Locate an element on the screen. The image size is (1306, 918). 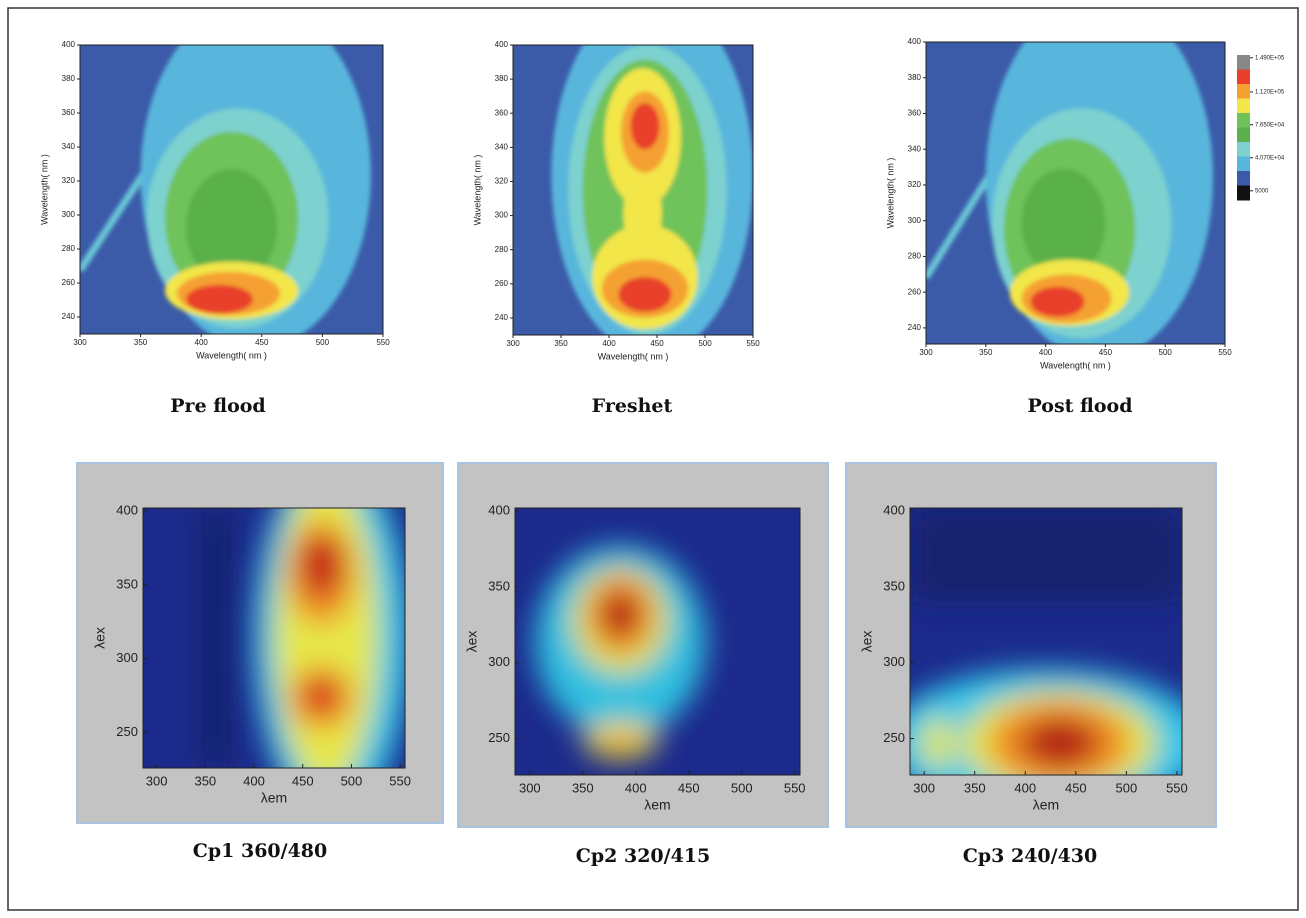
colorbar-label: 4.070E+04 is located at coordinates (1270, 158).